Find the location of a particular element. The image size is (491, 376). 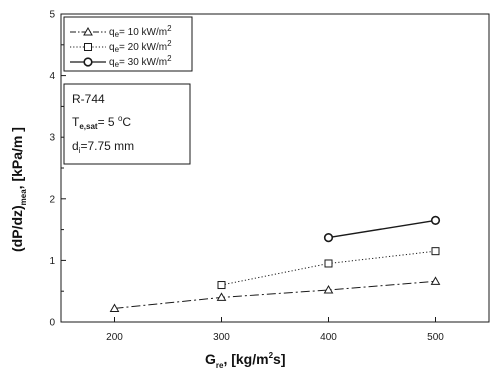

legend: qe= 10 kW/m2 qe= 20 kW/m2 qe= 30 kW/m2 is located at coordinates (128, 44).